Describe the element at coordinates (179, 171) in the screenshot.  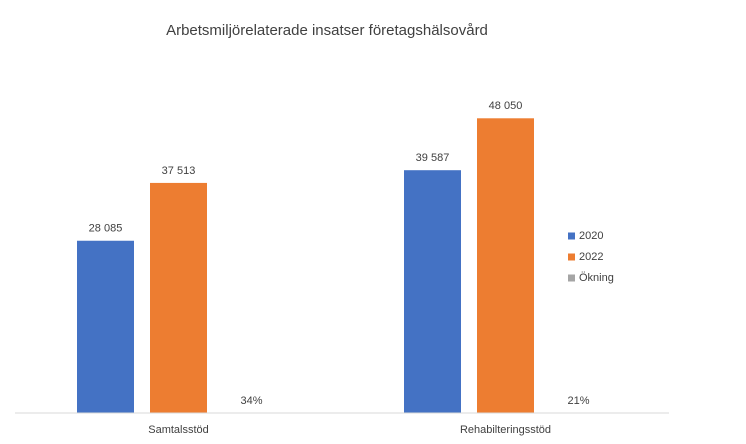
I see `data-label: 37 513` at that location.